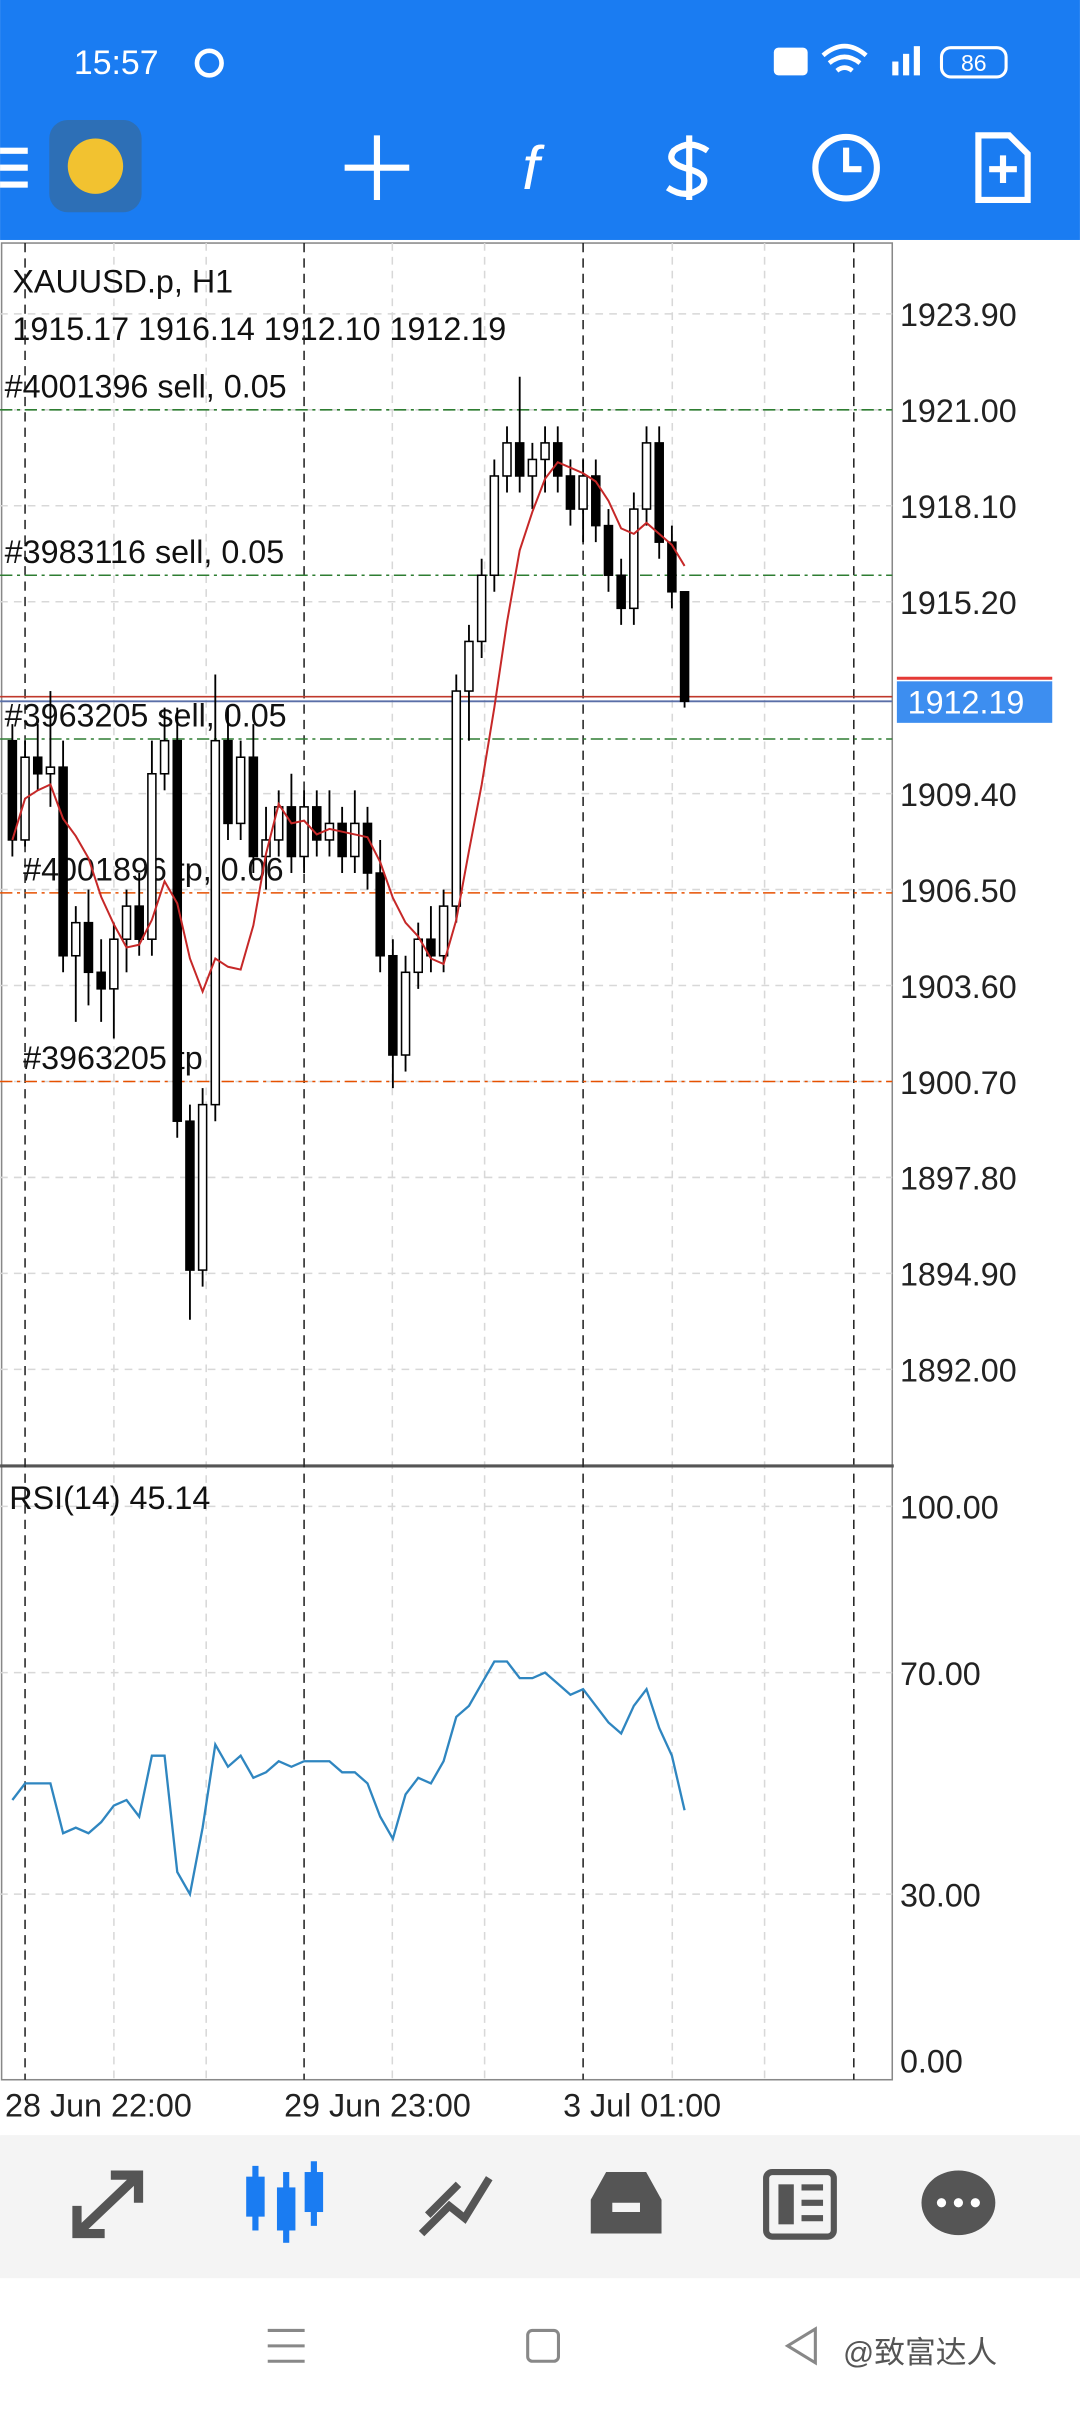 This screenshot has width=1080, height=2412. I want to click on y-tick-label: 1906.50, so click(958, 891).